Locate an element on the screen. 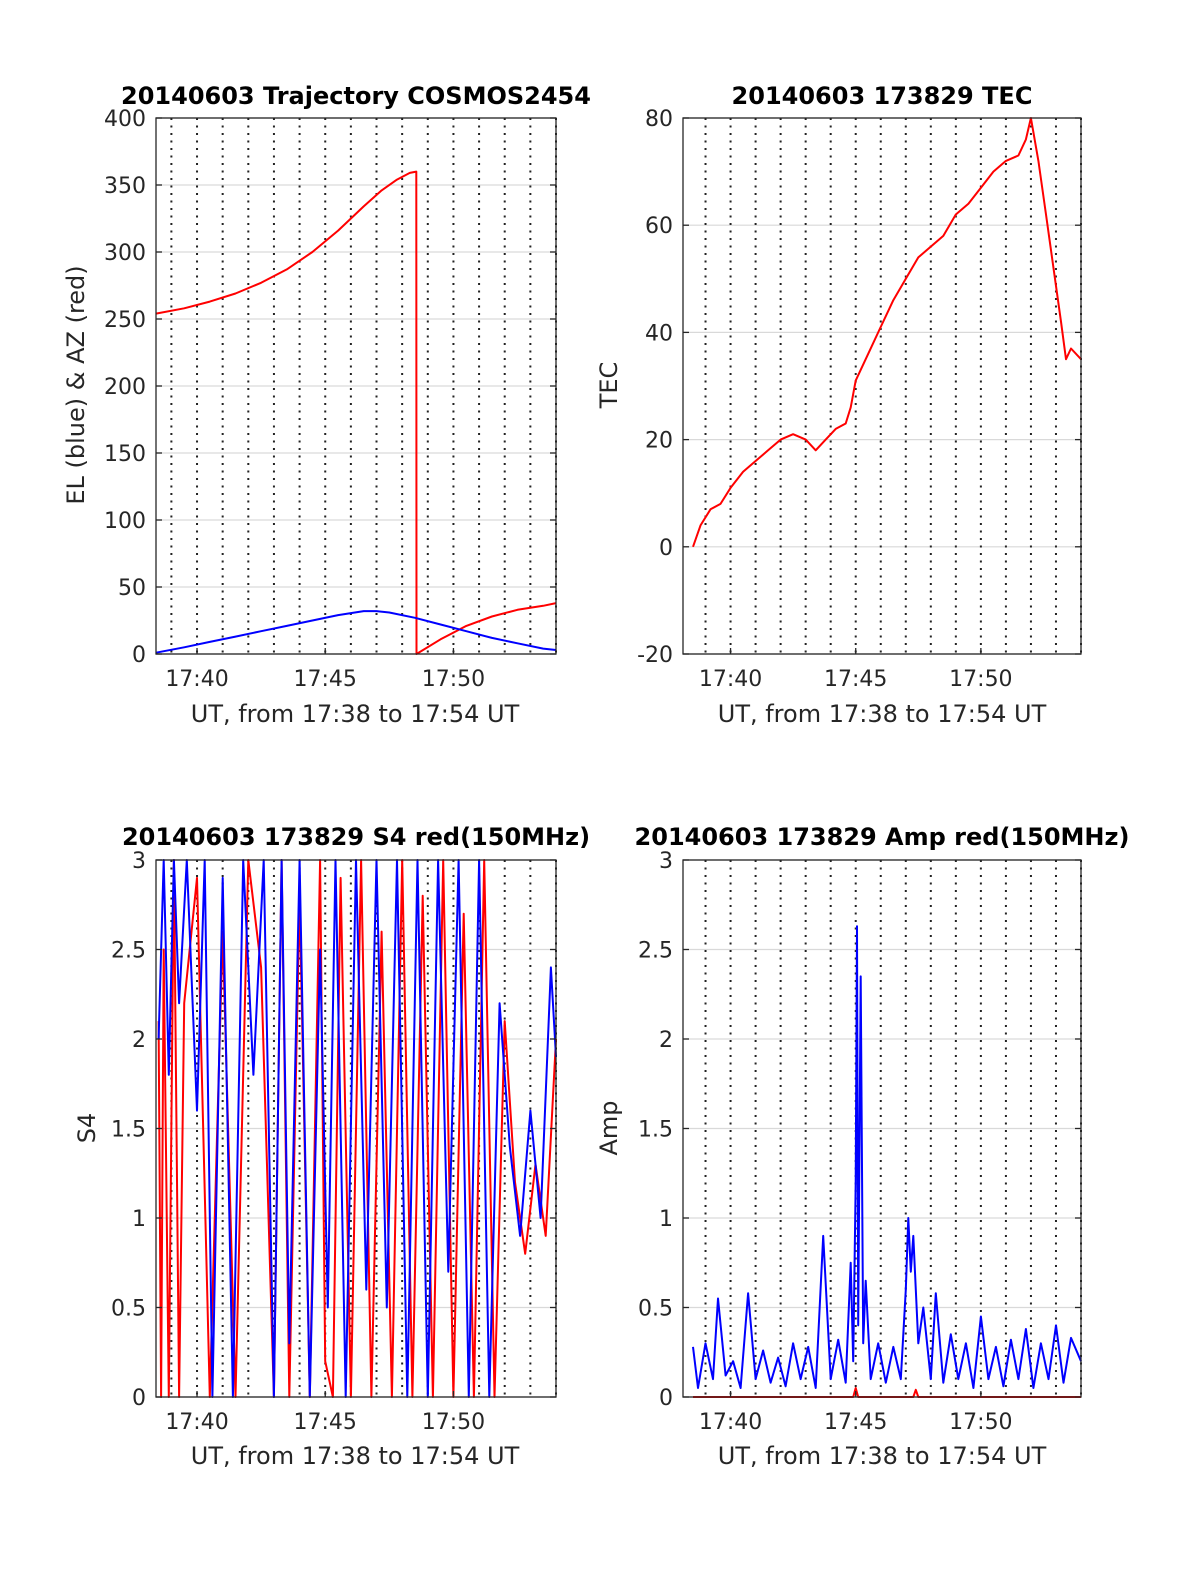 Image resolution: width=1200 pixels, height=1575 pixels. trajectory-ytick-label: 350 is located at coordinates (125, 186).